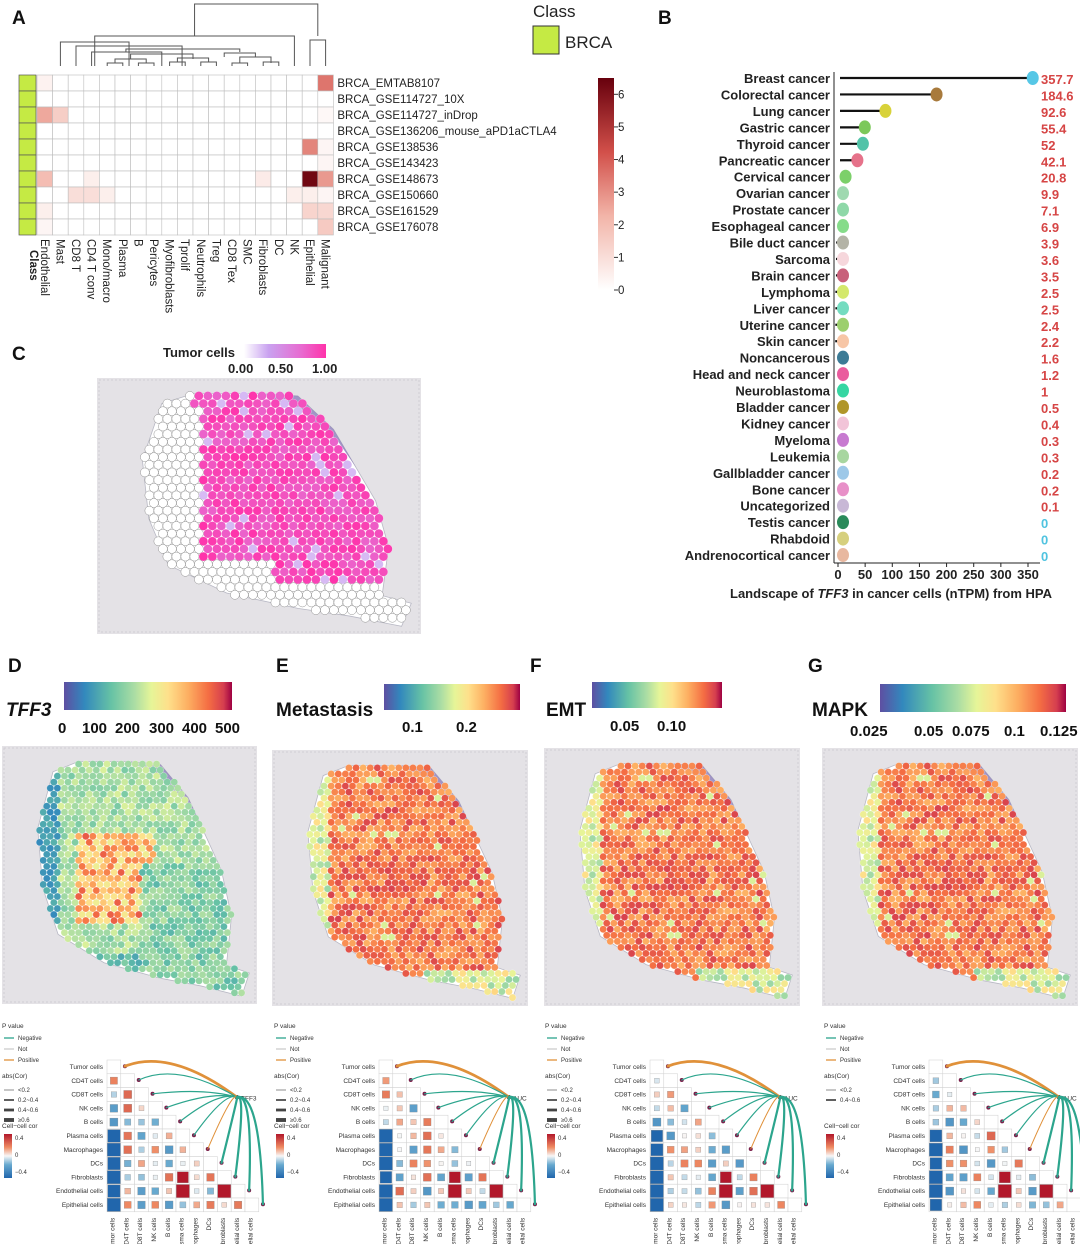 Image resolution: width=1080 pixels, height=1244 pixels. Describe the element at coordinates (781, 210) in the screenshot. I see `lollipop-category-label: Prostate cancer` at that location.